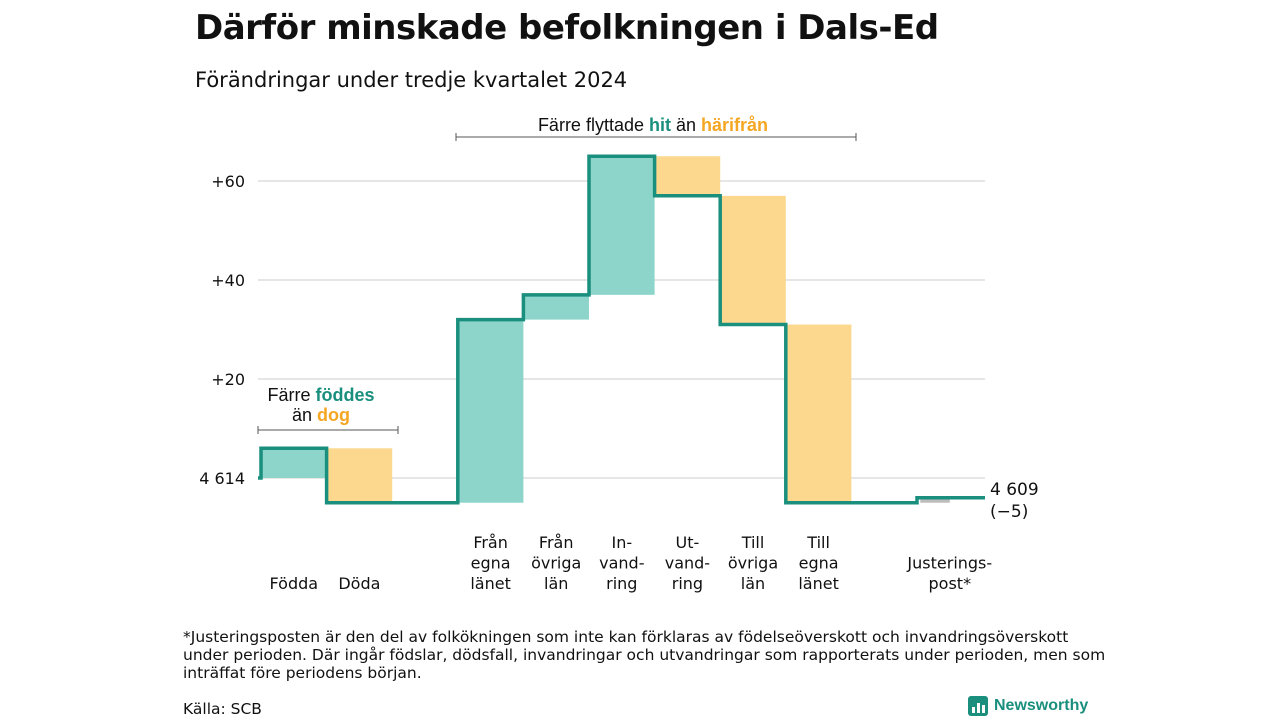  I want to click on newsworthy-logo: Newsworthy, so click(1028, 706).